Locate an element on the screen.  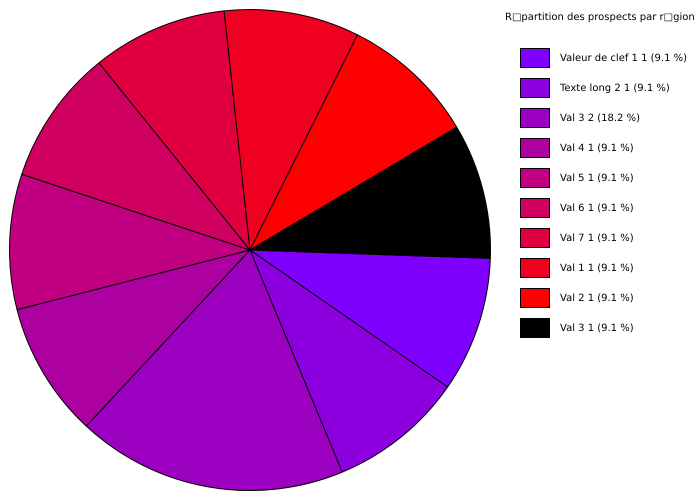
legend-label: Val 2 1 (9.1 %) is located at coordinates (597, 298).